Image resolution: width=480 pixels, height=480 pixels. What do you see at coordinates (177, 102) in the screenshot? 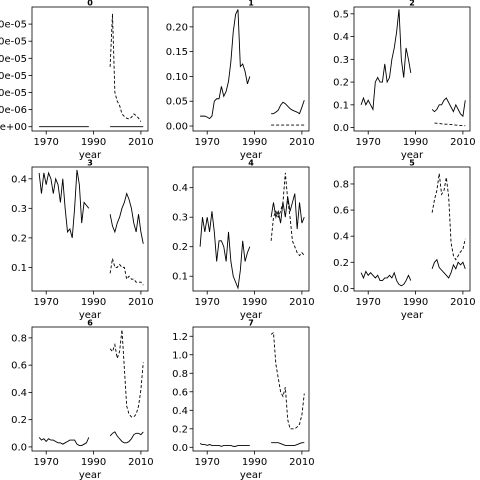
I see `y-tick-label: 0.05` at bounding box center [177, 102].